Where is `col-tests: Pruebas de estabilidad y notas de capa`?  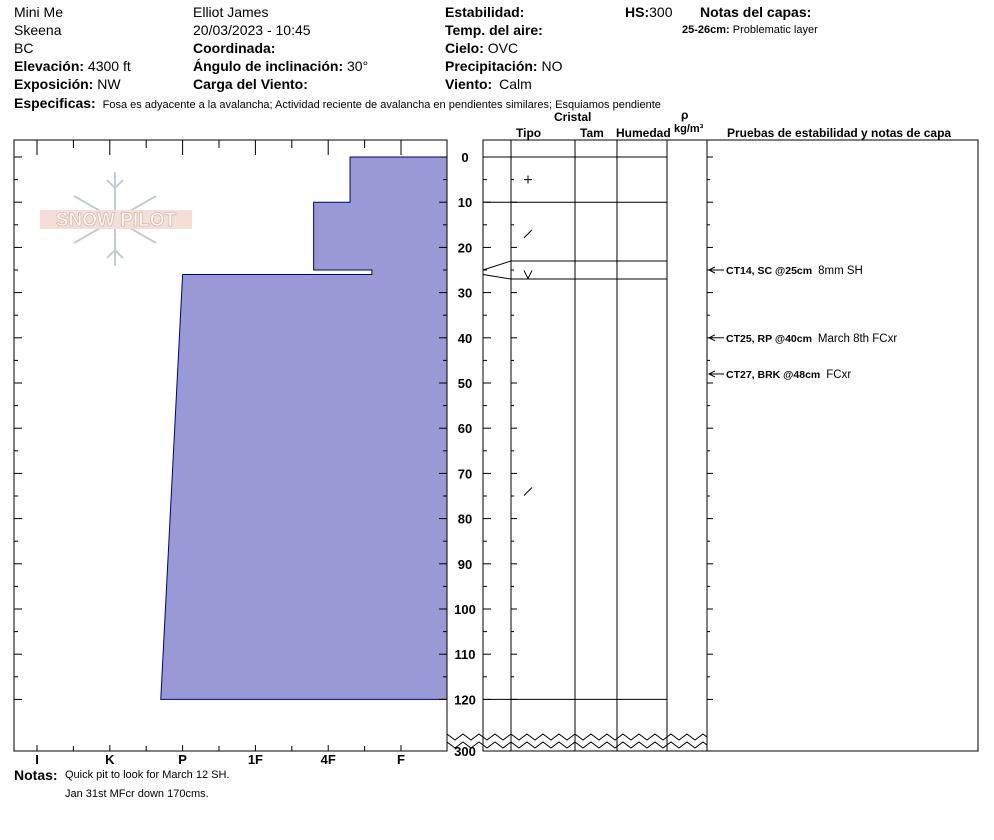 col-tests: Pruebas de estabilidad y notas de capa is located at coordinates (839, 133).